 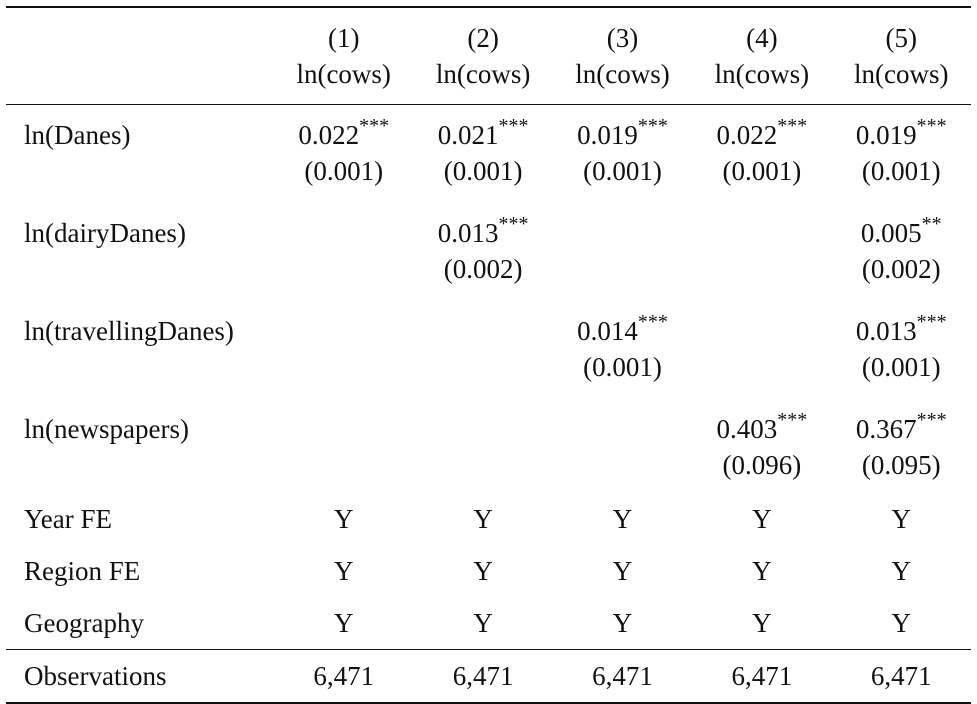 What do you see at coordinates (82, 571) in the screenshot?
I see `row-label: Region FE` at bounding box center [82, 571].